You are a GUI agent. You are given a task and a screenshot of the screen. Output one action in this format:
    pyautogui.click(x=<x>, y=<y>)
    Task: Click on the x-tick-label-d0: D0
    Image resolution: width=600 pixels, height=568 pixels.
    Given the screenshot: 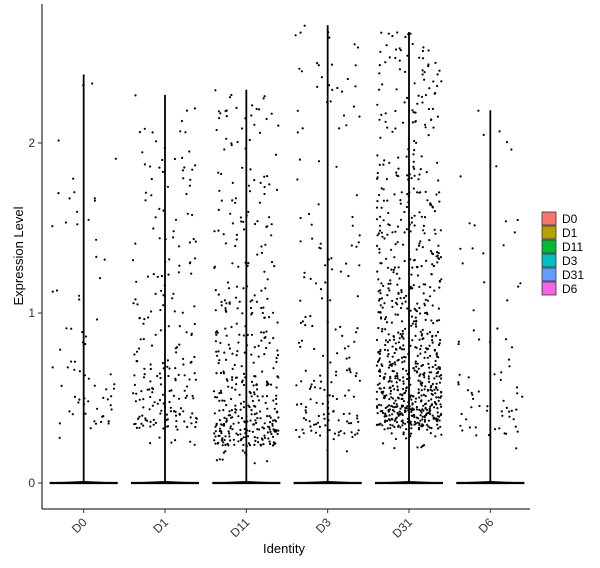 What is the action you would take?
    pyautogui.click(x=79, y=525)
    